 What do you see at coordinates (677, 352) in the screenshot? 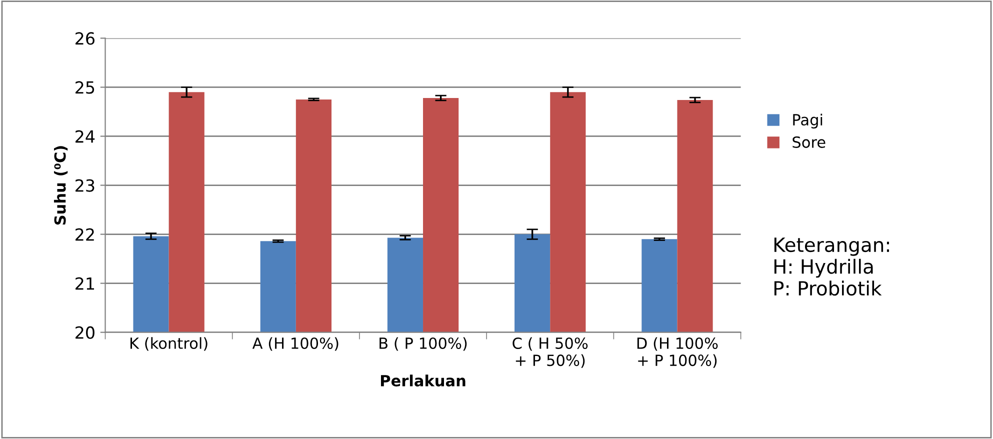
I see `x-tick-label: D (H 100% + P 100%)` at bounding box center [677, 352].